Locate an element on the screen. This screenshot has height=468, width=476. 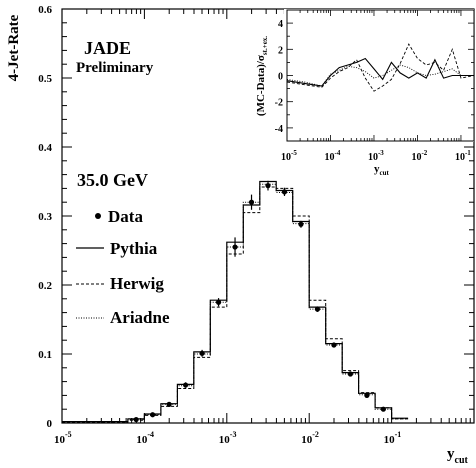
main-x-tick-label: 10⁻² is located at coordinates (310, 438).